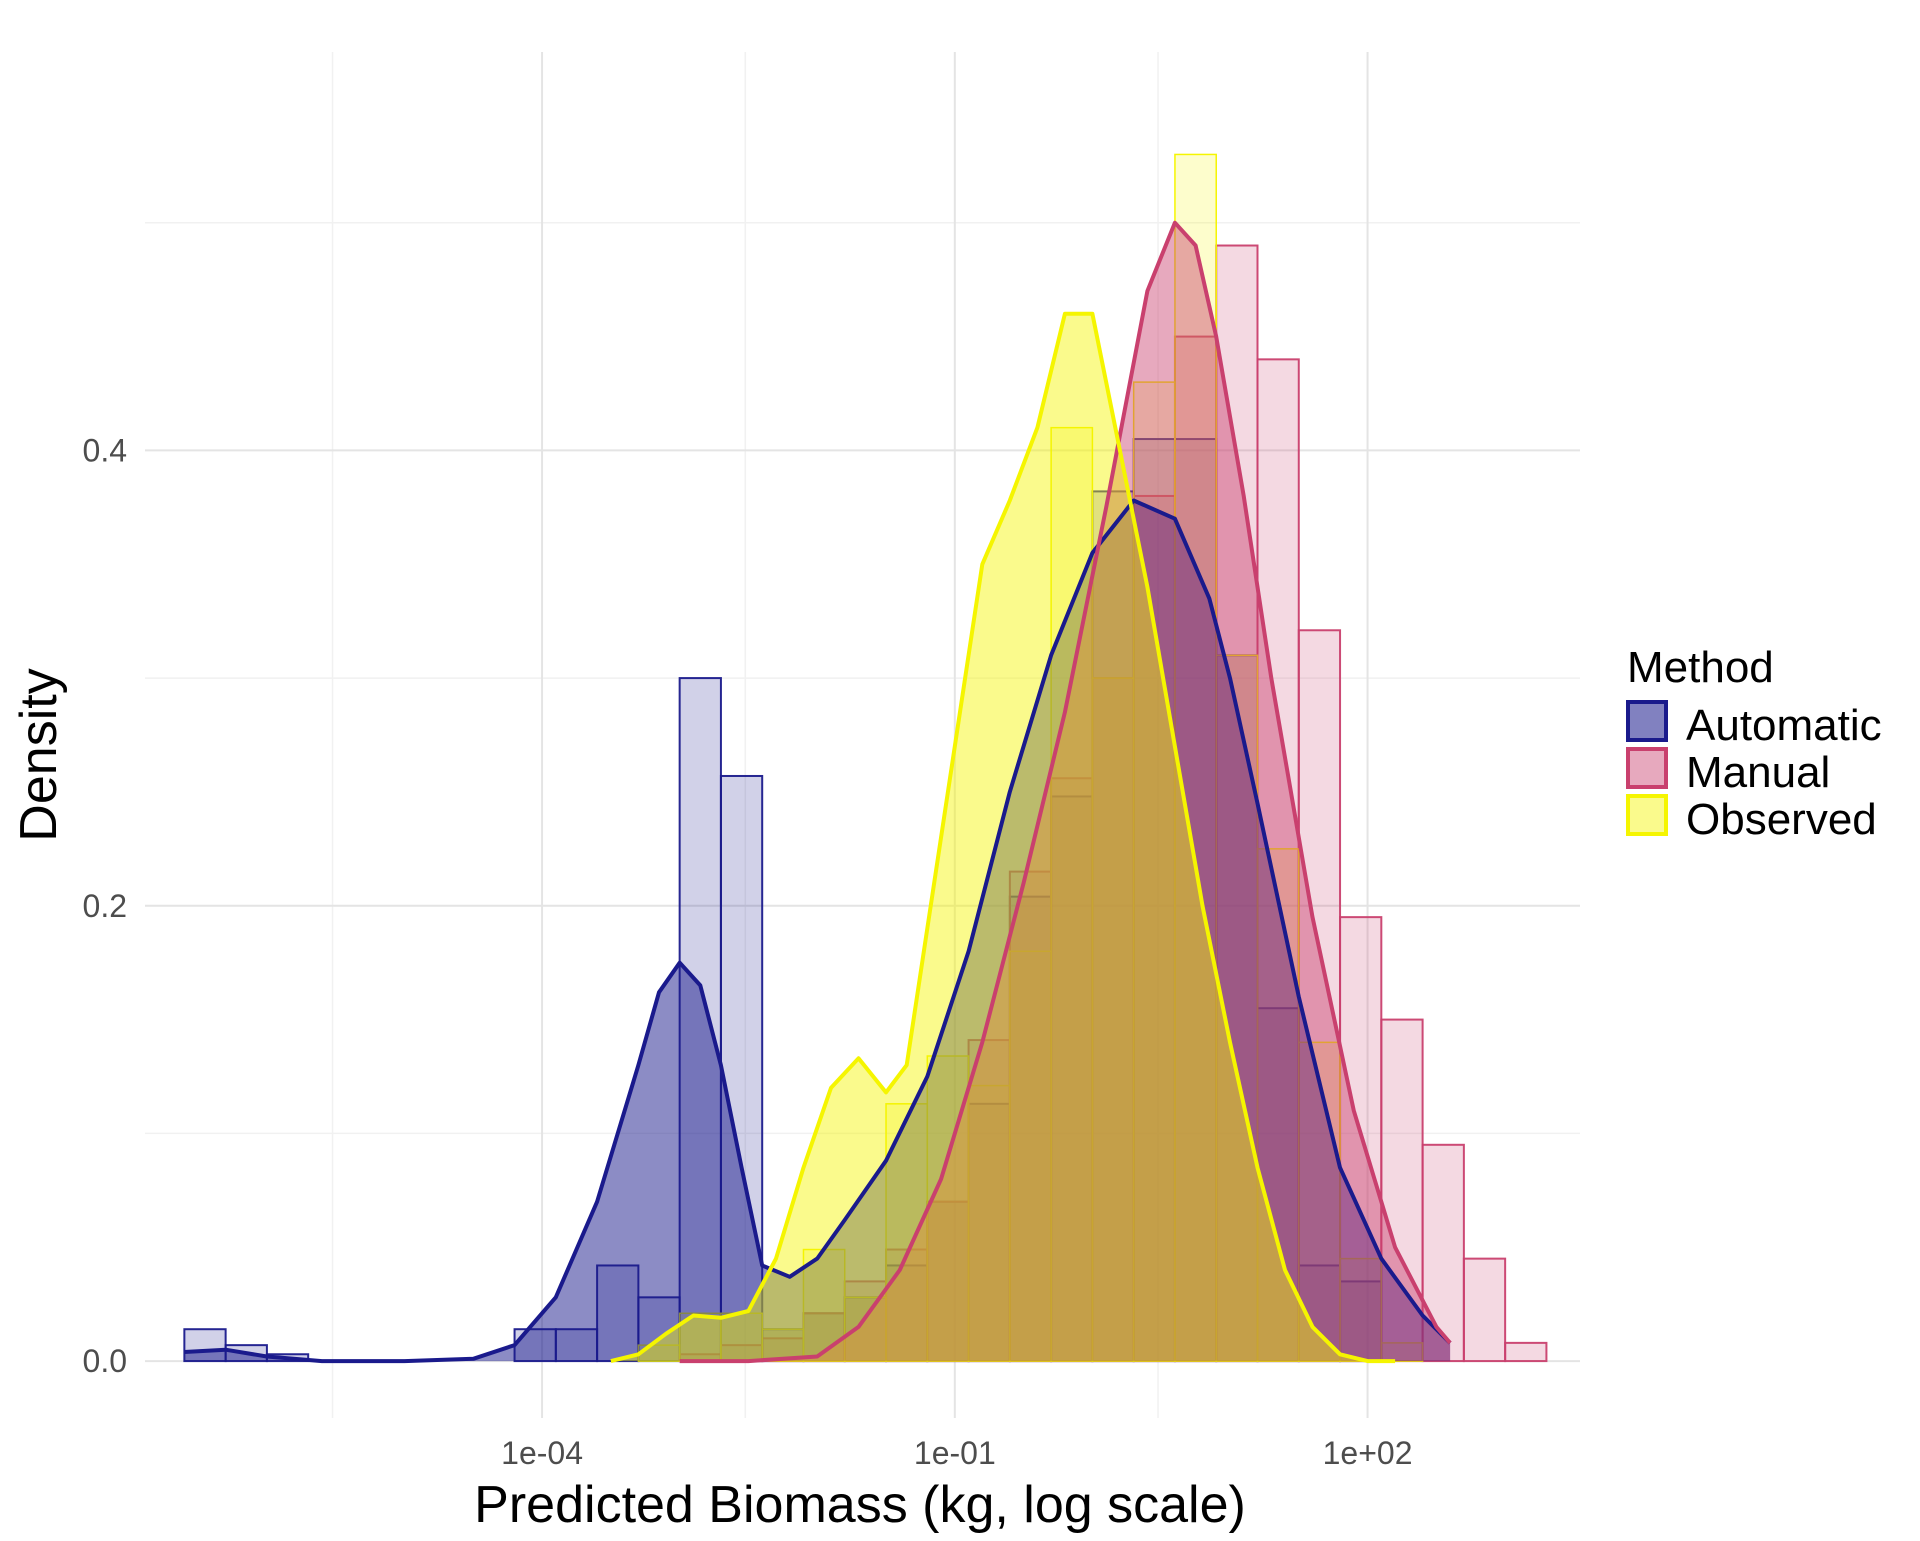  Describe the element at coordinates (1647, 815) in the screenshot. I see `legend-key-observed` at that location.